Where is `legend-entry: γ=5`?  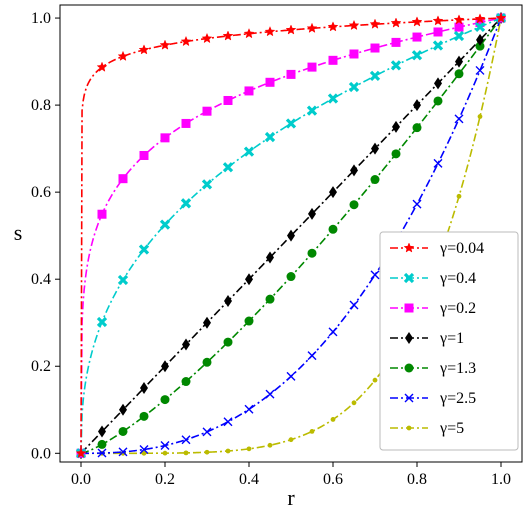
legend-entry: γ=5 is located at coordinates (427, 428).